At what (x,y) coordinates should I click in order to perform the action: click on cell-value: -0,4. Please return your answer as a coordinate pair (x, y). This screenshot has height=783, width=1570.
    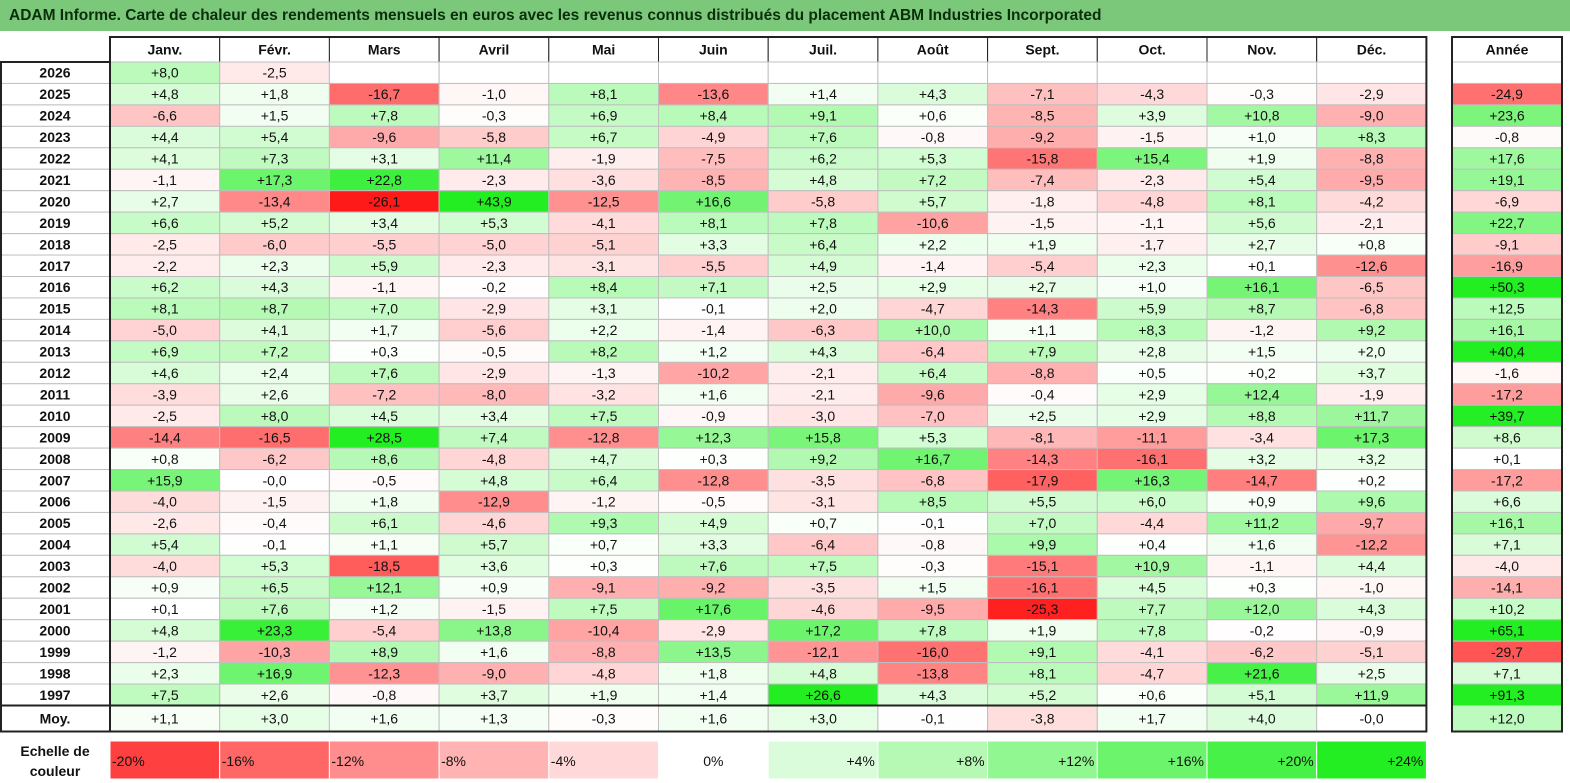
    Looking at the image, I should click on (1042, 394).